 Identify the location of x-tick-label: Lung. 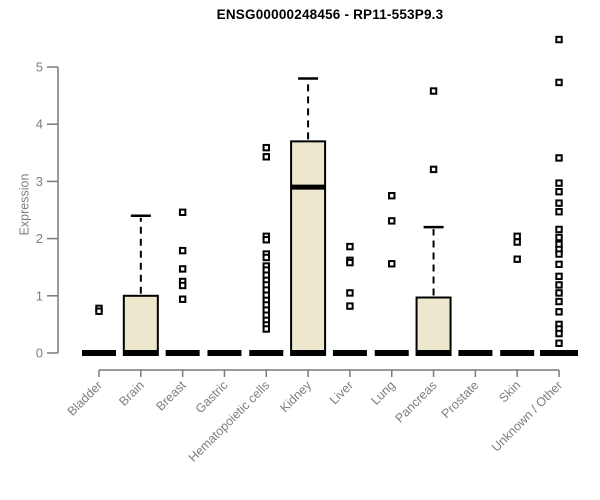
(383, 393).